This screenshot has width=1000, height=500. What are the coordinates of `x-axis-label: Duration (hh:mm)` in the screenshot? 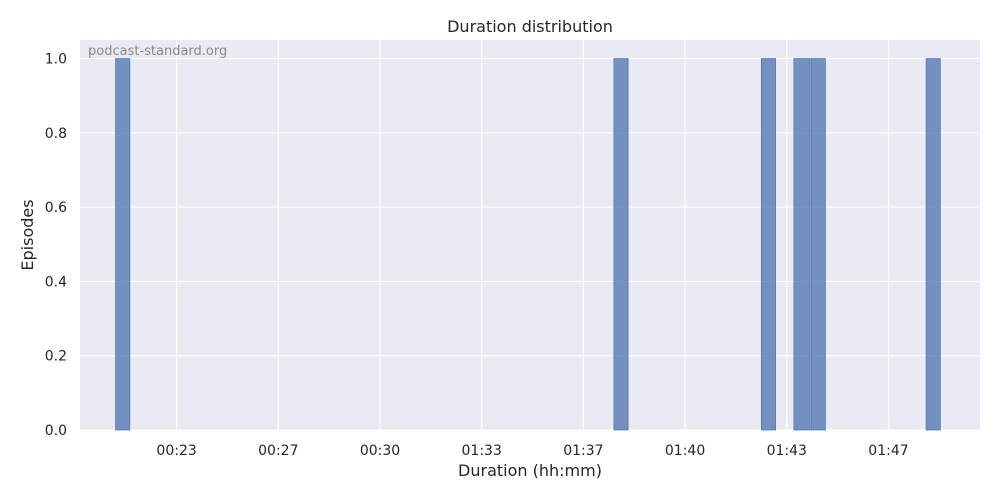 It's located at (530, 470).